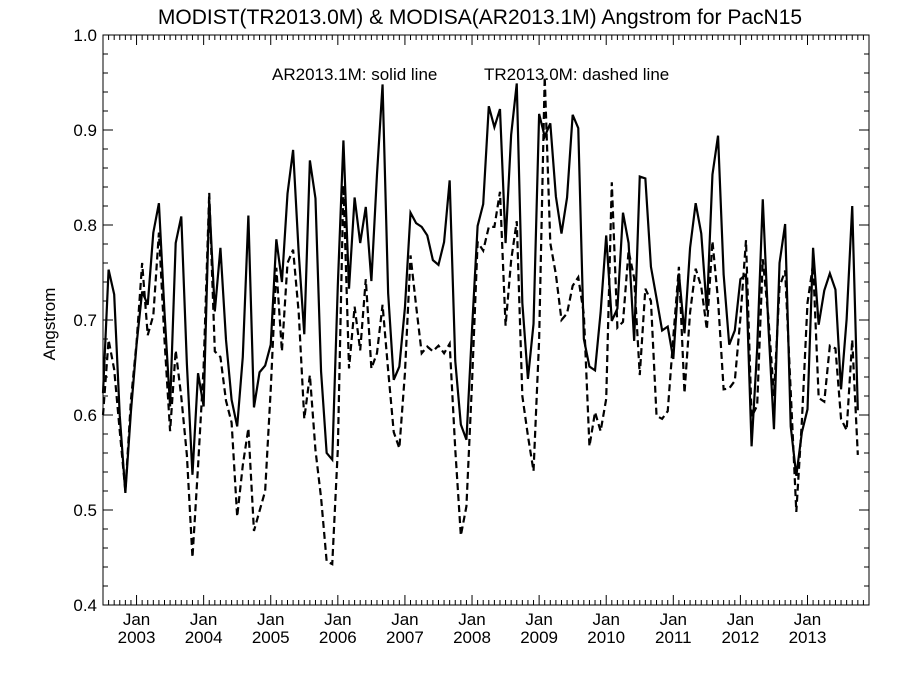  Describe the element at coordinates (85, 605) in the screenshot. I see `y-tick-label: 0.4` at that location.